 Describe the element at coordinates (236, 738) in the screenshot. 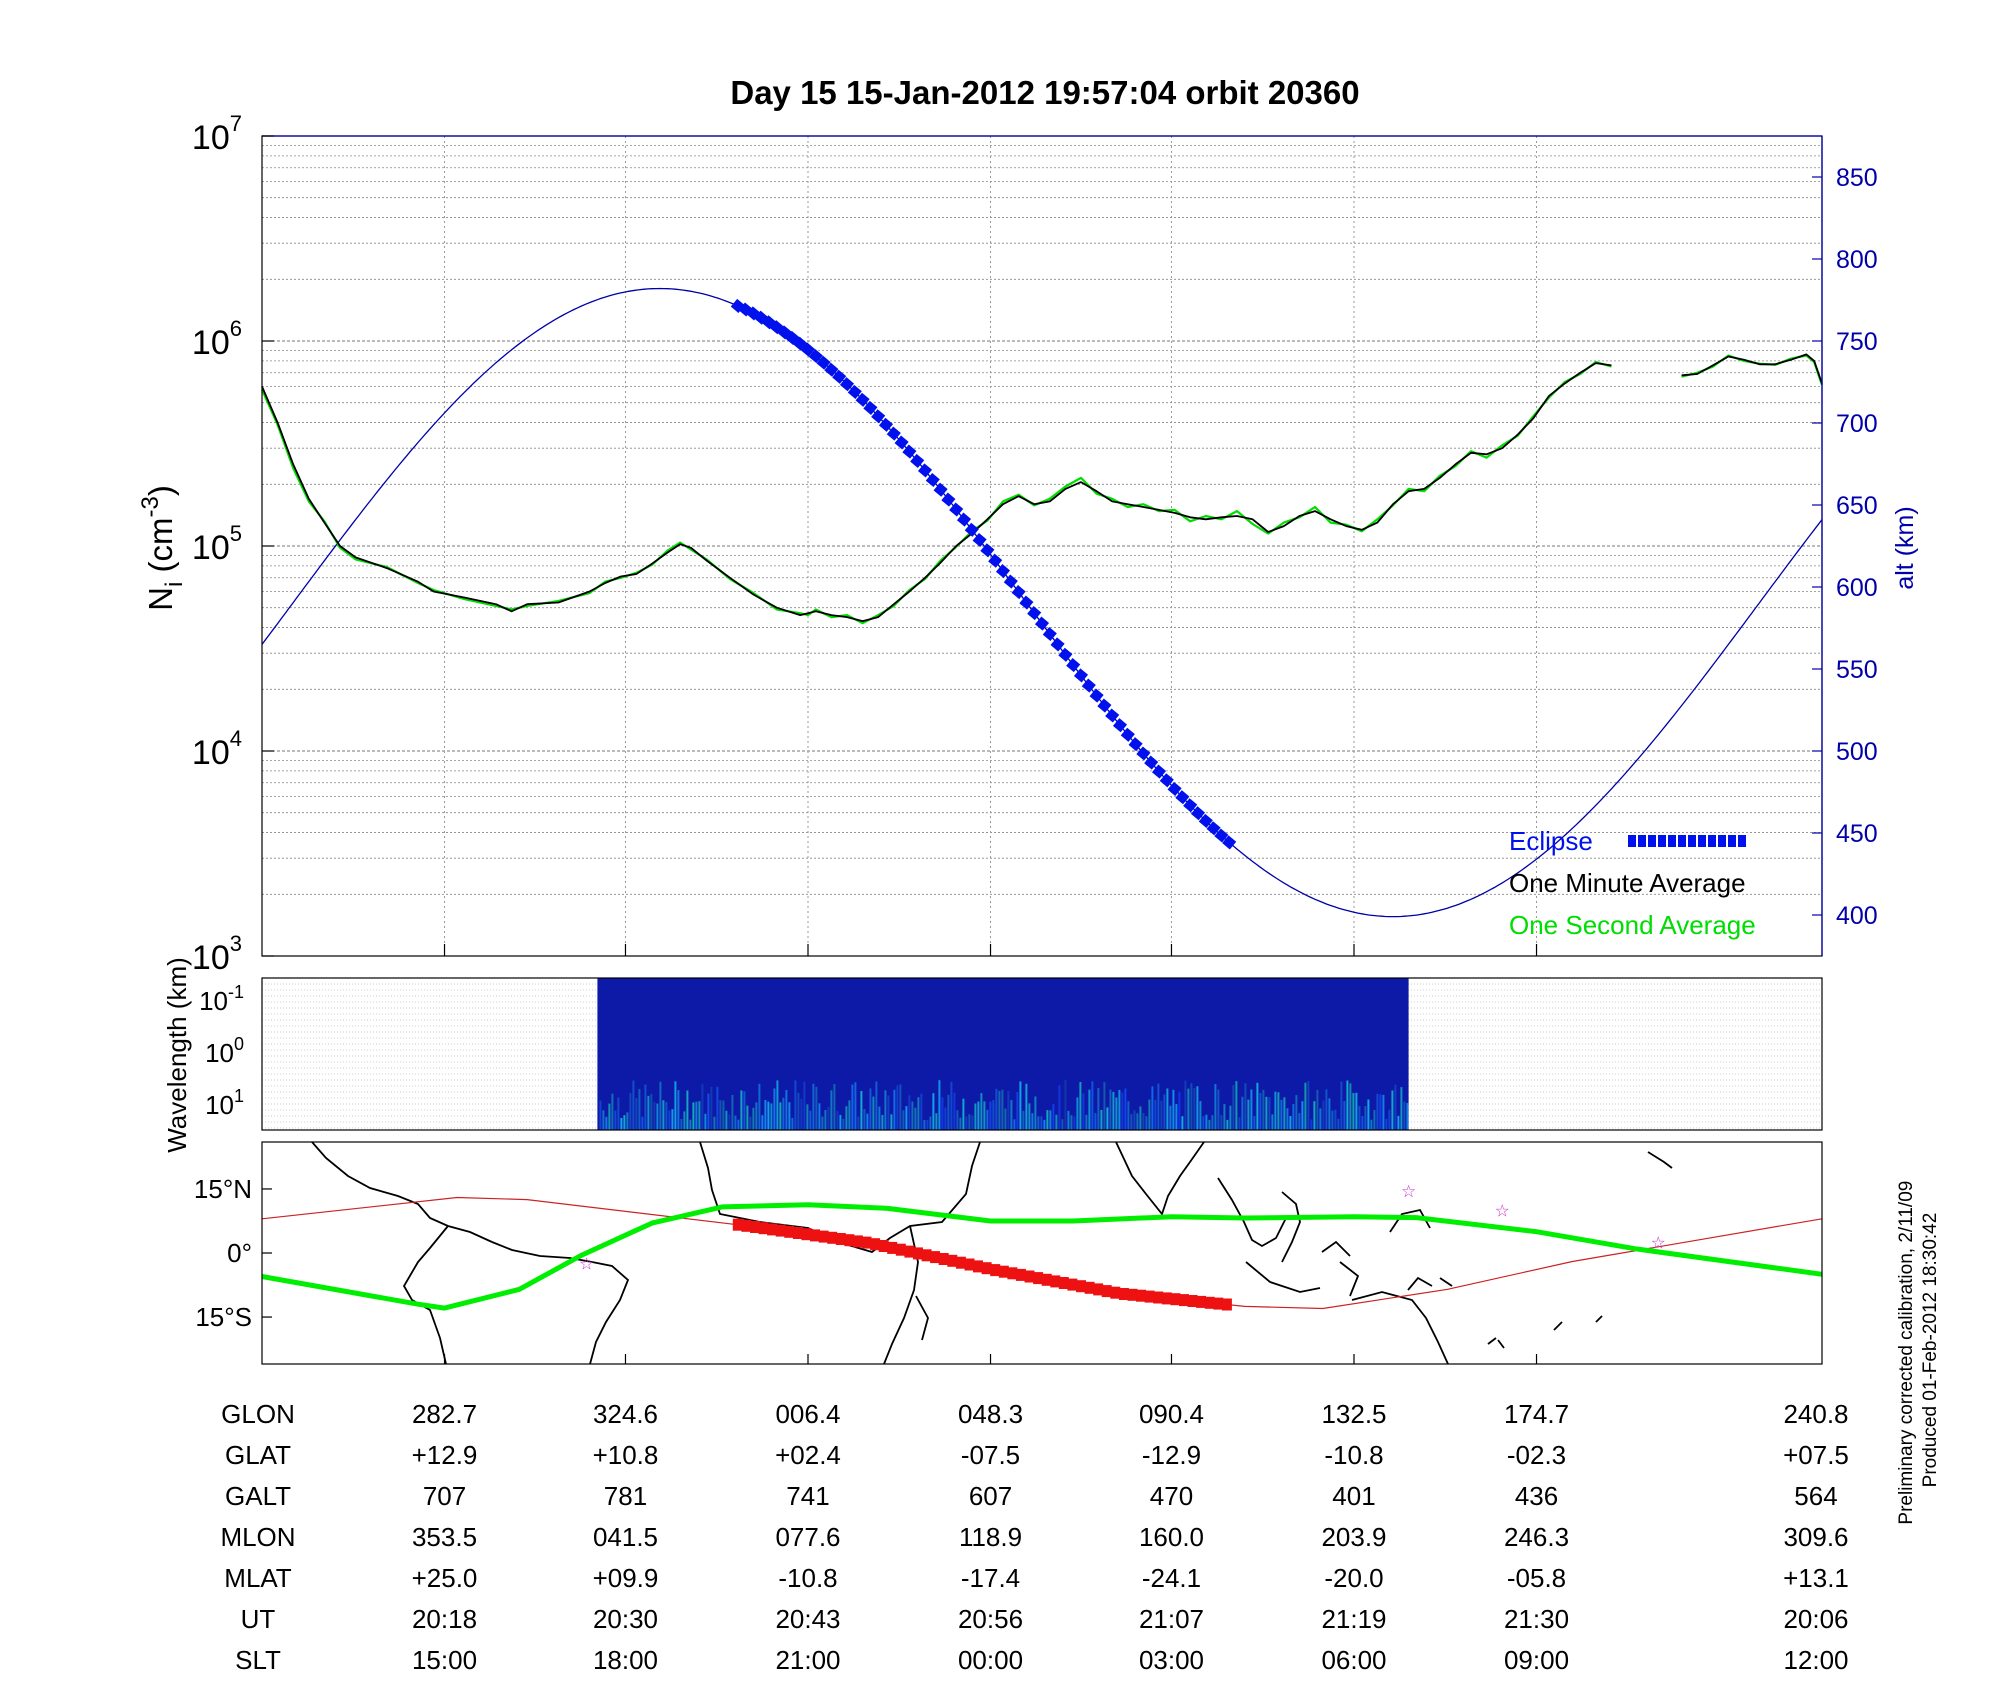

I see `y-tick-exp: 4` at that location.